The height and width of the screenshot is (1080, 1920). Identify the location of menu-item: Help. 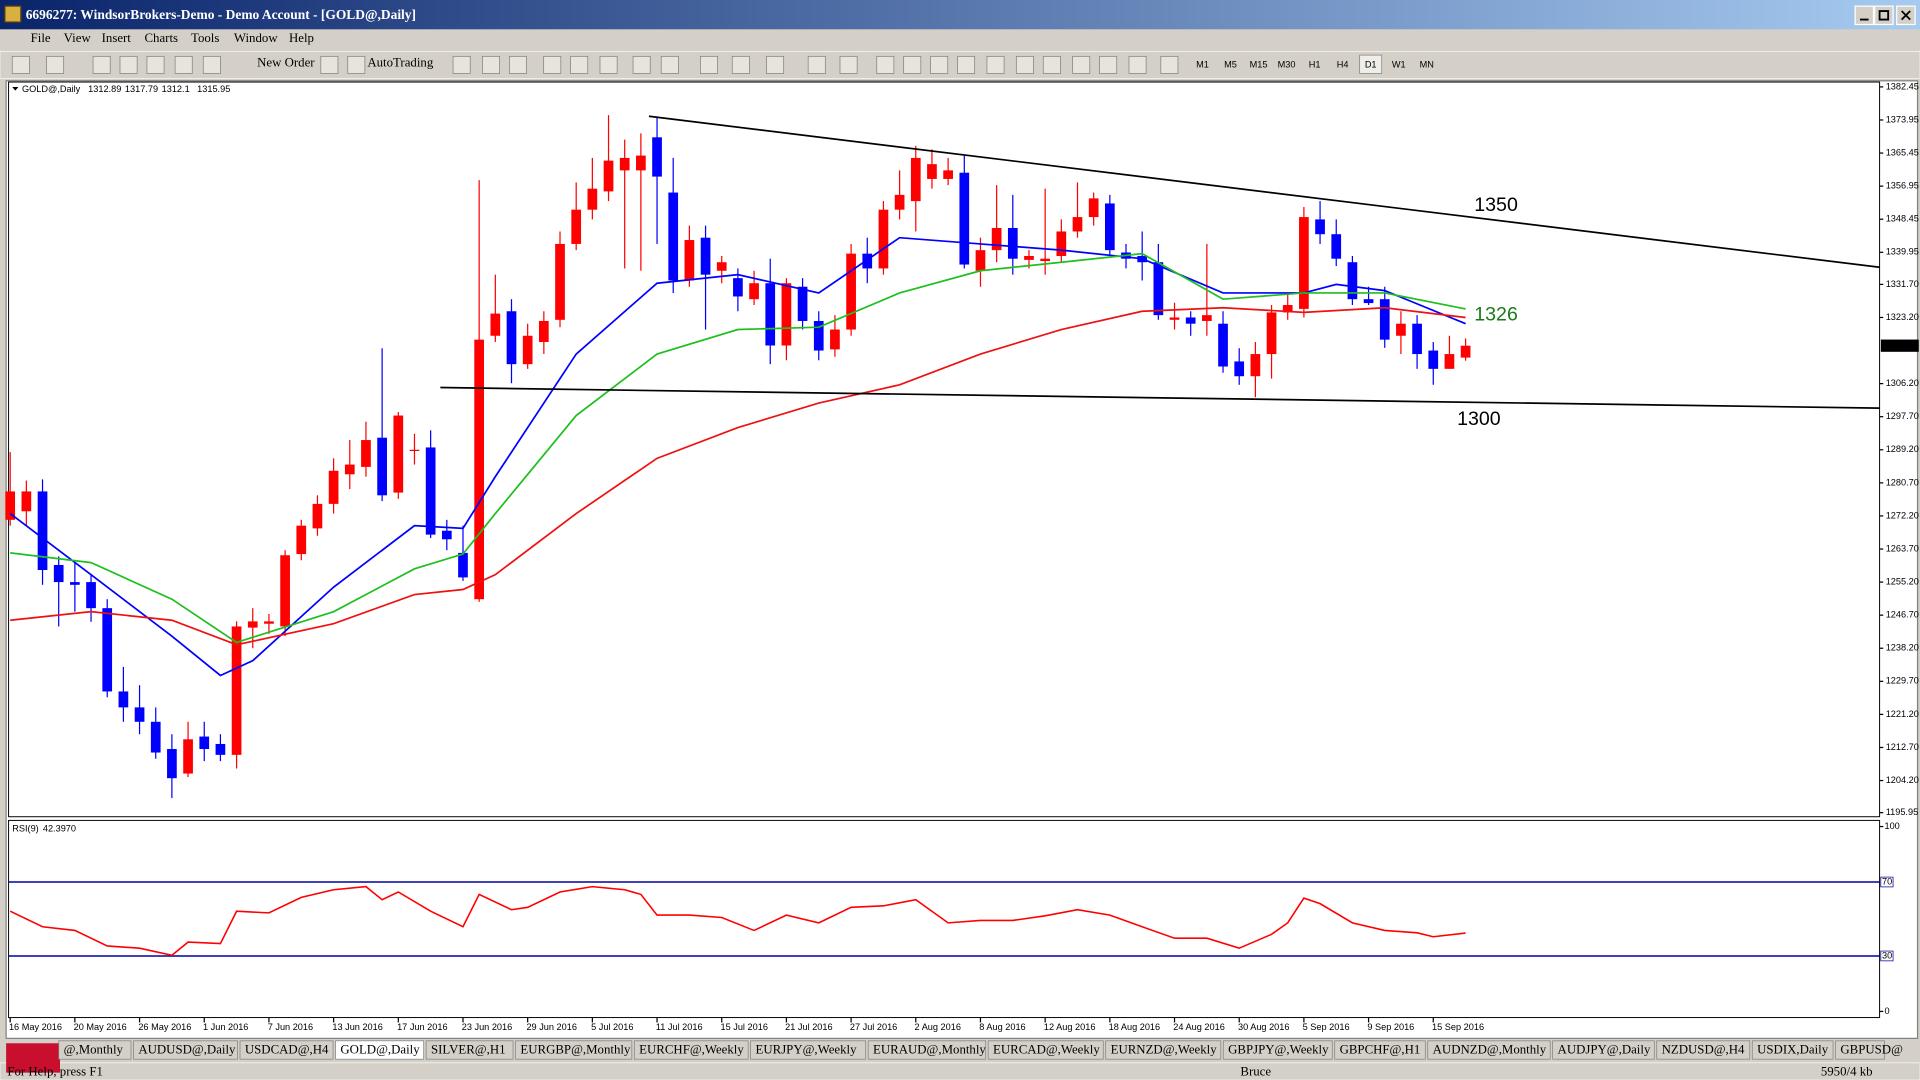
(301, 38).